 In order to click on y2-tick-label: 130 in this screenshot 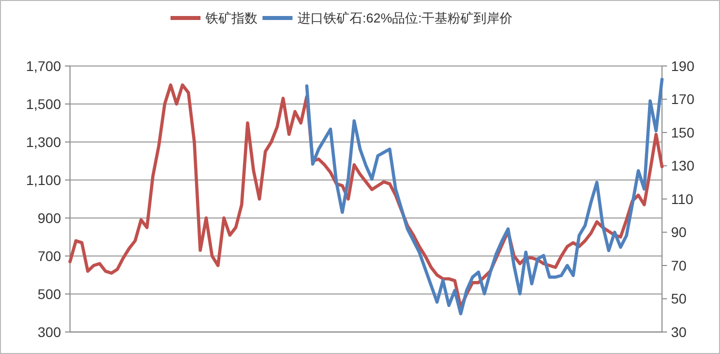, I will do `click(683, 166)`.